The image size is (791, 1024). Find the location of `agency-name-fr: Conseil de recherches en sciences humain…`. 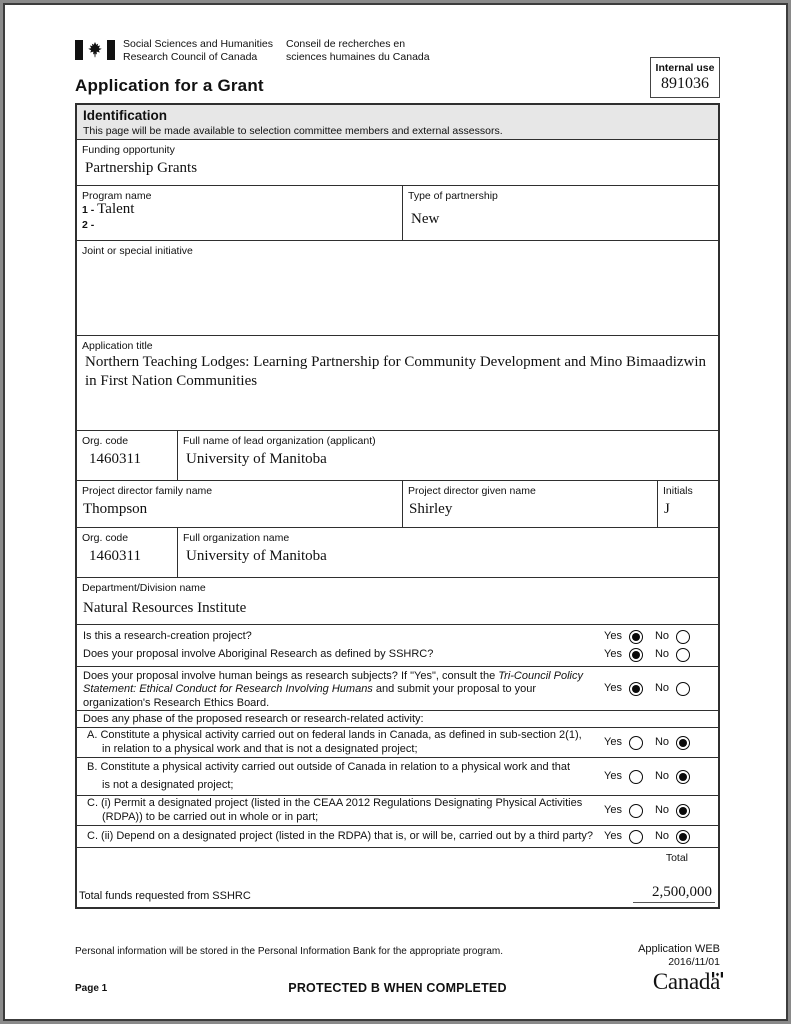

agency-name-fr: Conseil de recherches en sciences humain… is located at coordinates (358, 51).